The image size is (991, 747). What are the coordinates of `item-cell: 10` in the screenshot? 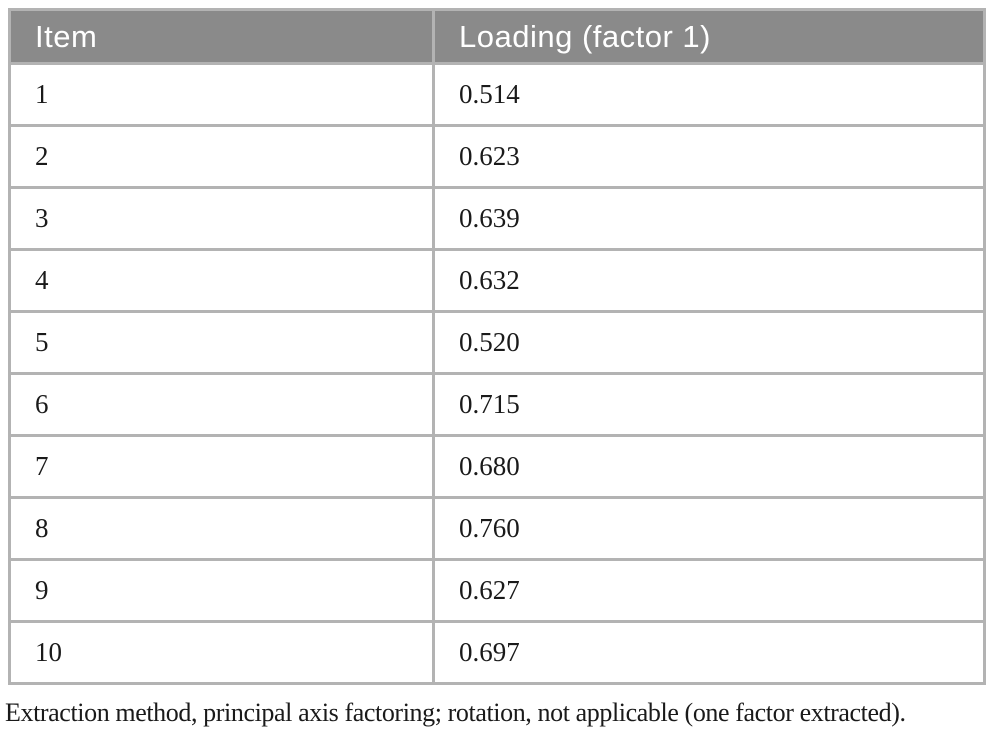 It's located at (222, 652).